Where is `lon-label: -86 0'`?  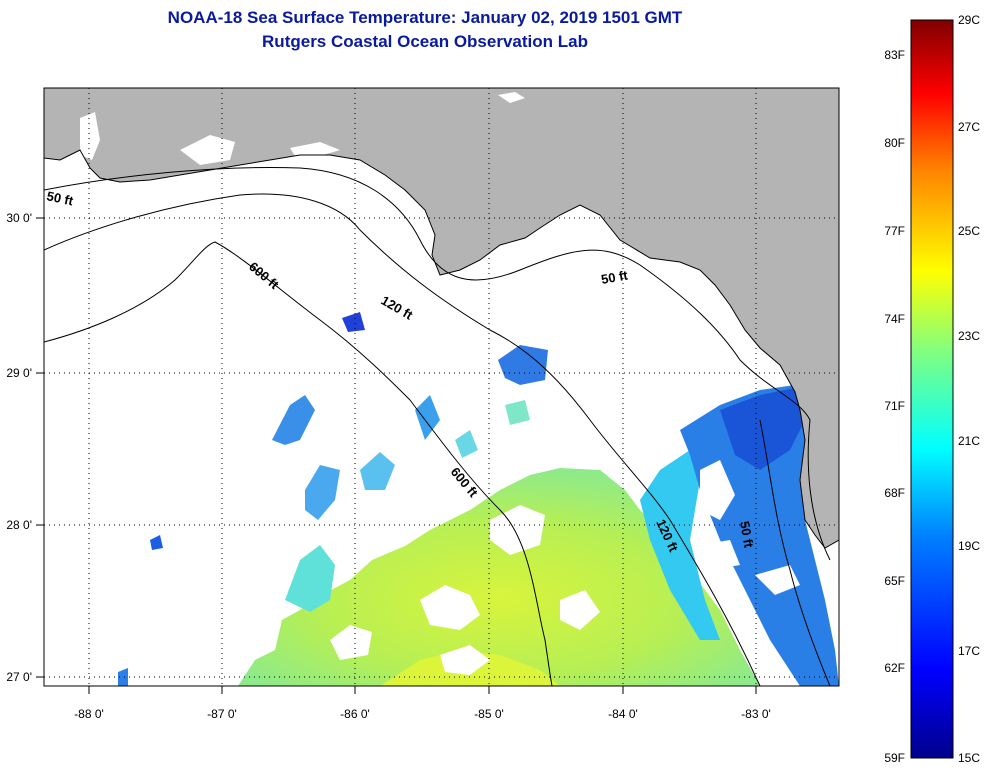
lon-label: -86 0' is located at coordinates (355, 714).